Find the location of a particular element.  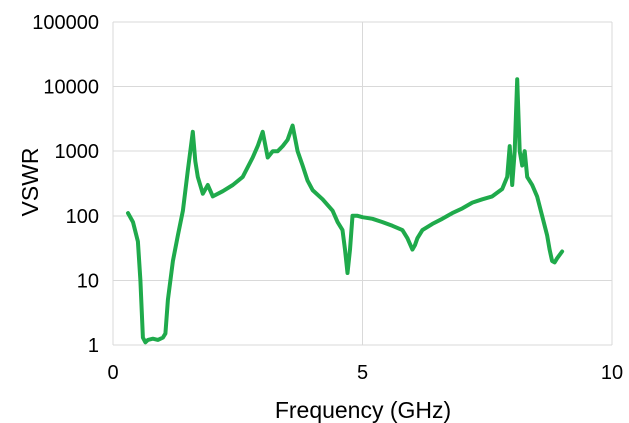

y-tick-label: 1 is located at coordinates (93, 346).